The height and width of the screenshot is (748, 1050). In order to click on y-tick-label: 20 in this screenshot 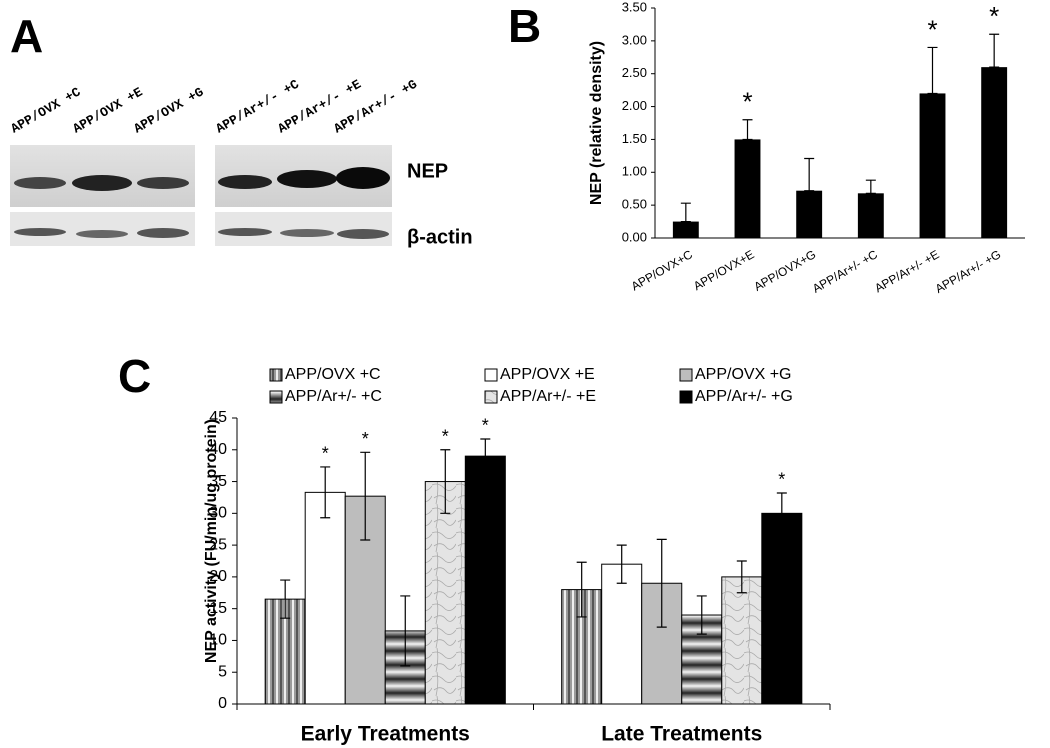, I will do `click(218, 576)`.